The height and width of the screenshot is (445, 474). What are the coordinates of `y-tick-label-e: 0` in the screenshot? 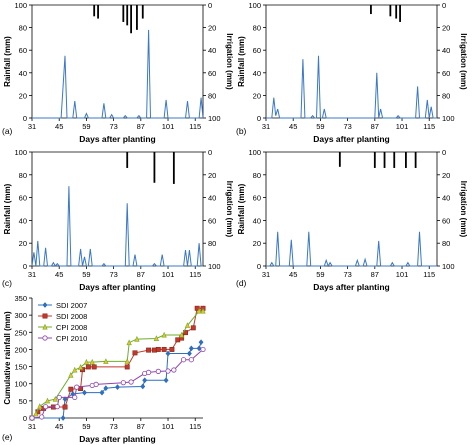 It's located at (25, 418).